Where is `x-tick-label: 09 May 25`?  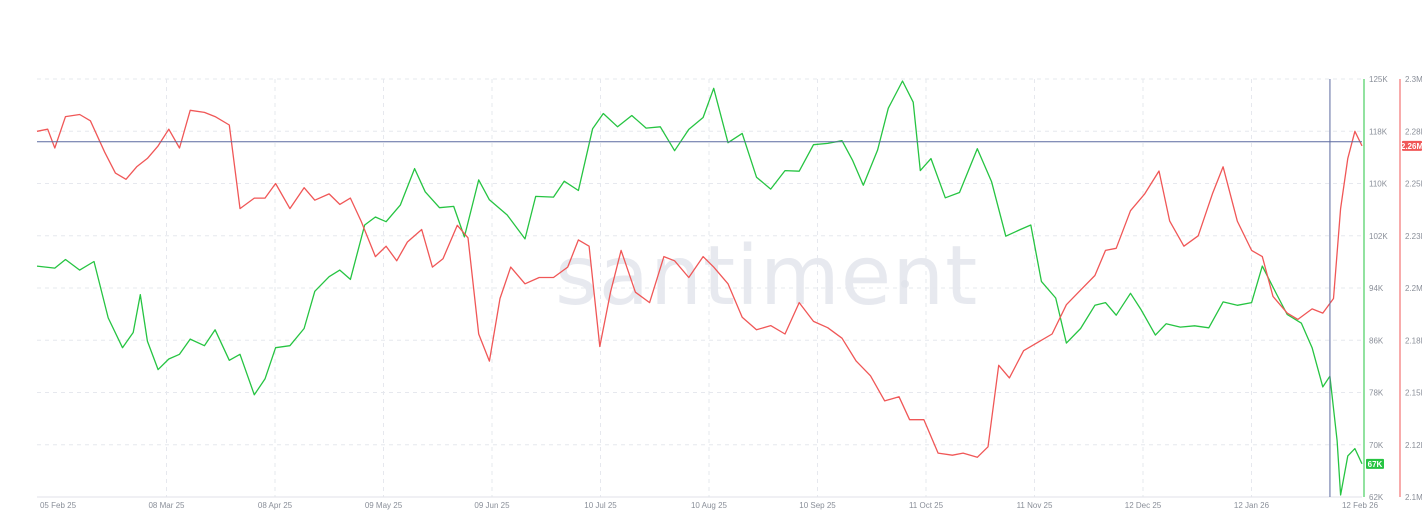 x-tick-label: 09 May 25 is located at coordinates (384, 505).